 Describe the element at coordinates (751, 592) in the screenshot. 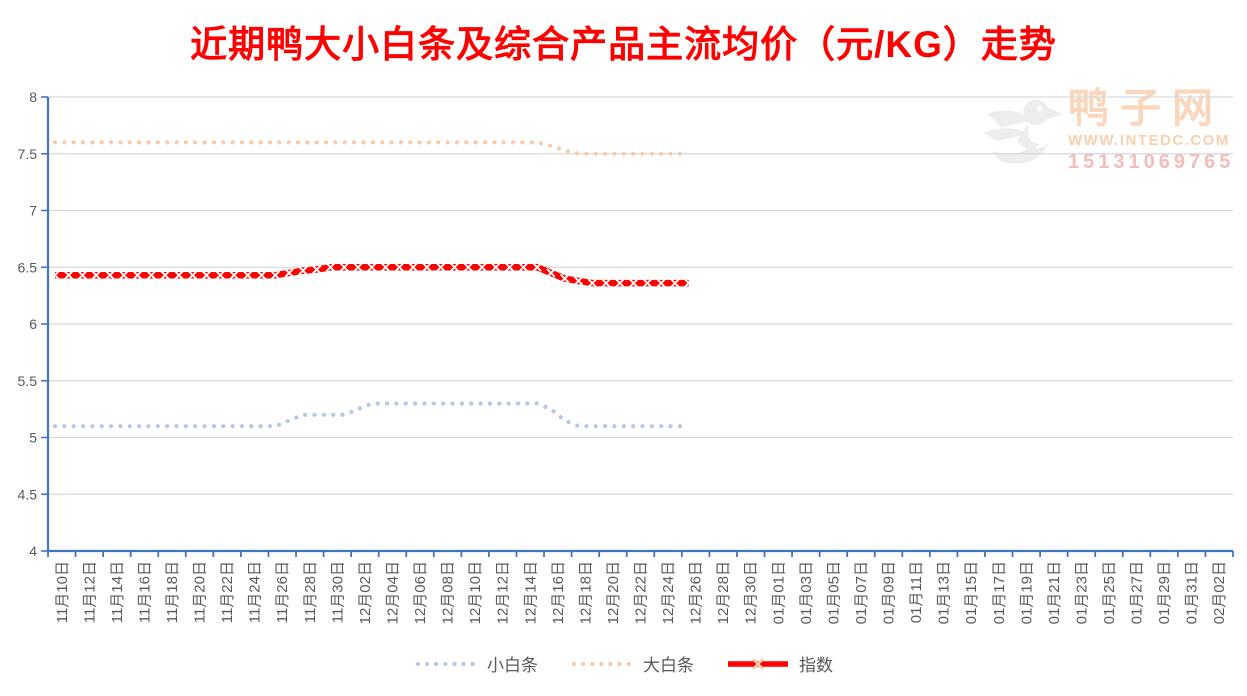

I see `svg-text: 12月30日` at that location.